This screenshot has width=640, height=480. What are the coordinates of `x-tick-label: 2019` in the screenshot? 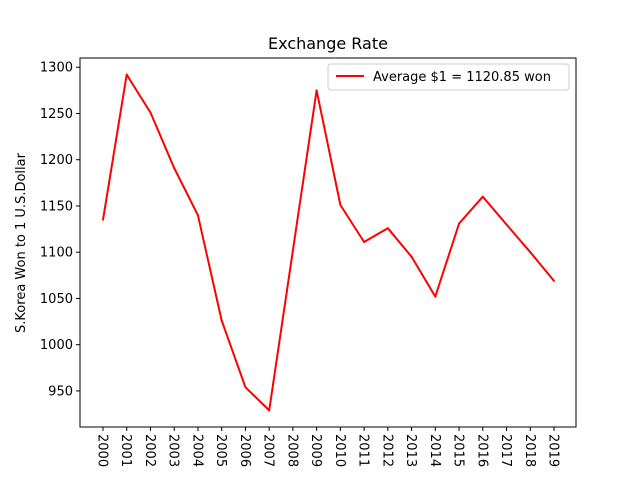 It's located at (553, 450).